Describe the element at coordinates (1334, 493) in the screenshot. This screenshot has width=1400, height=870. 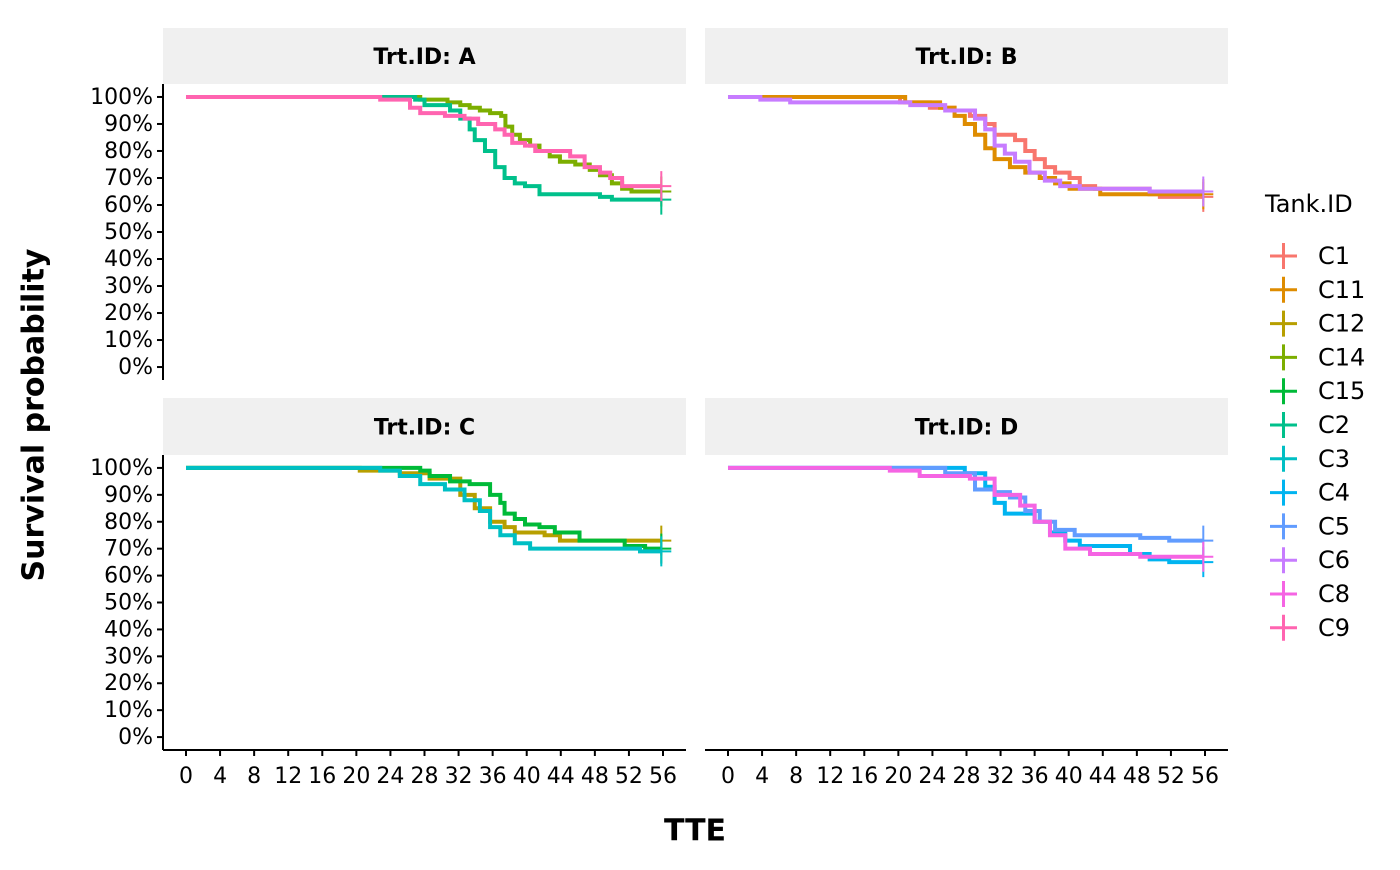
I see `legend-label: C4` at that location.